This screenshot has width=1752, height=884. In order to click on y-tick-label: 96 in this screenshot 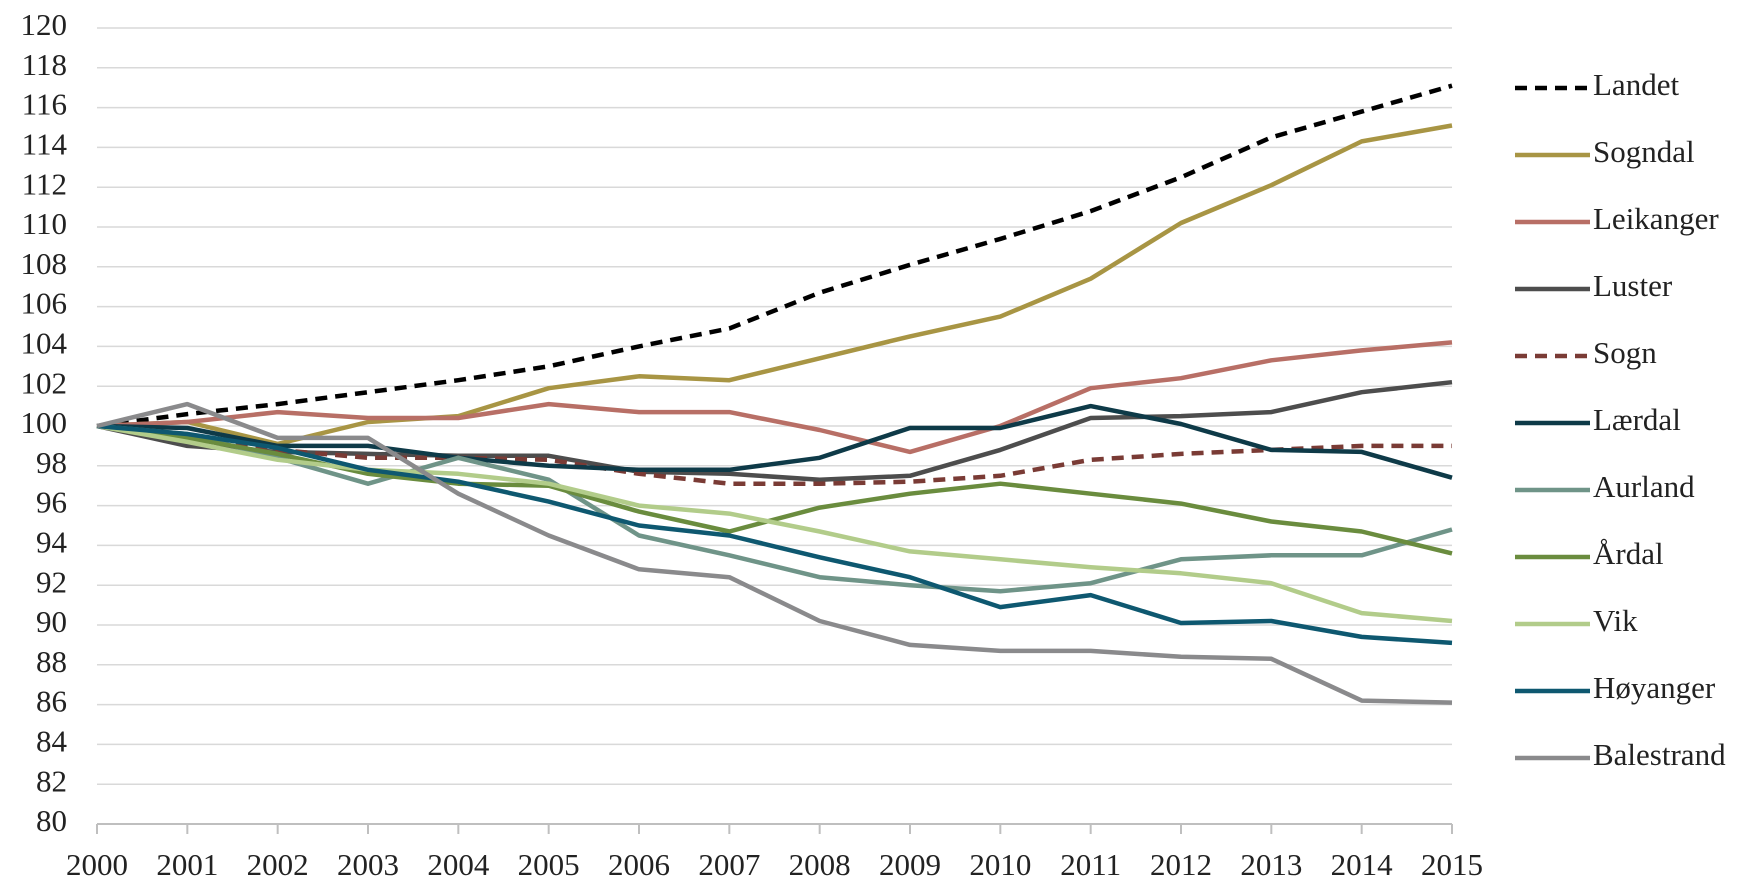, I will do `click(51, 502)`.